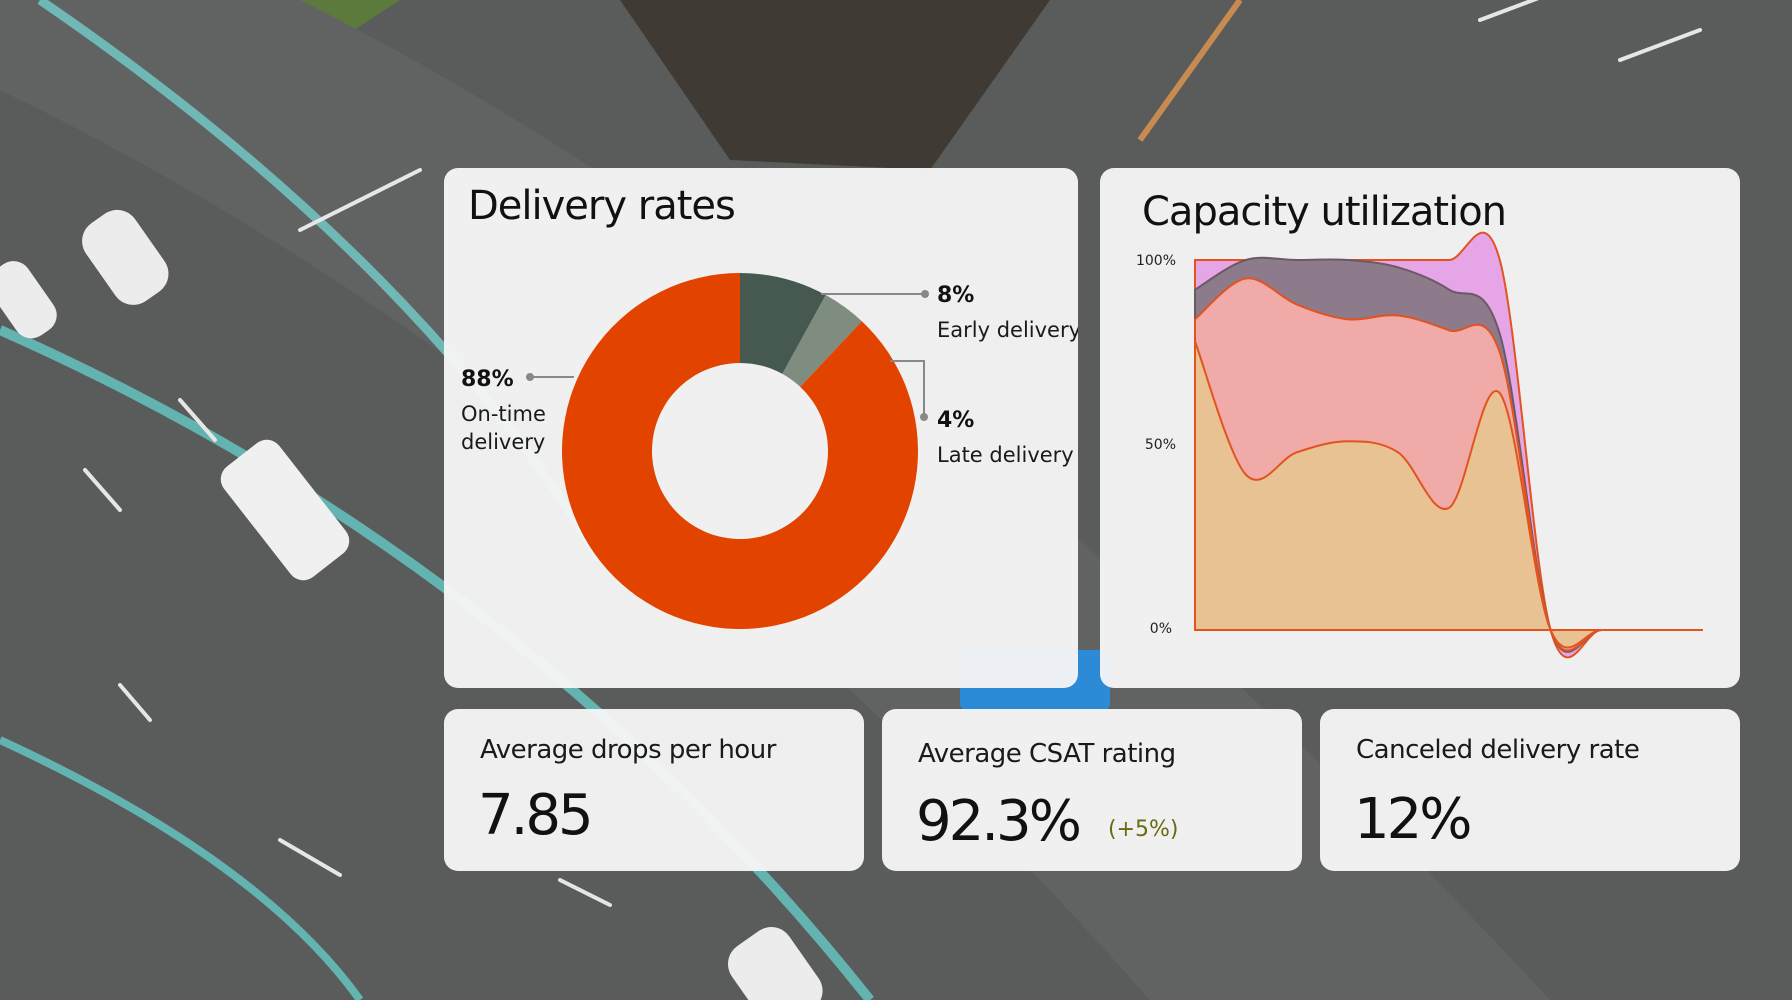 This screenshot has height=1000, width=1792. What do you see at coordinates (550, 377) in the screenshot?
I see `on-time-delivery-leader` at bounding box center [550, 377].